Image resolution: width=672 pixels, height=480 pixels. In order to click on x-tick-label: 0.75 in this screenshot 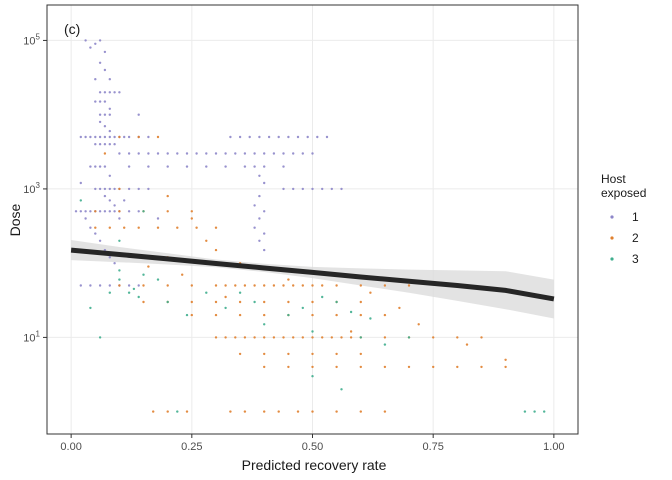, I will do `click(432, 447)`.